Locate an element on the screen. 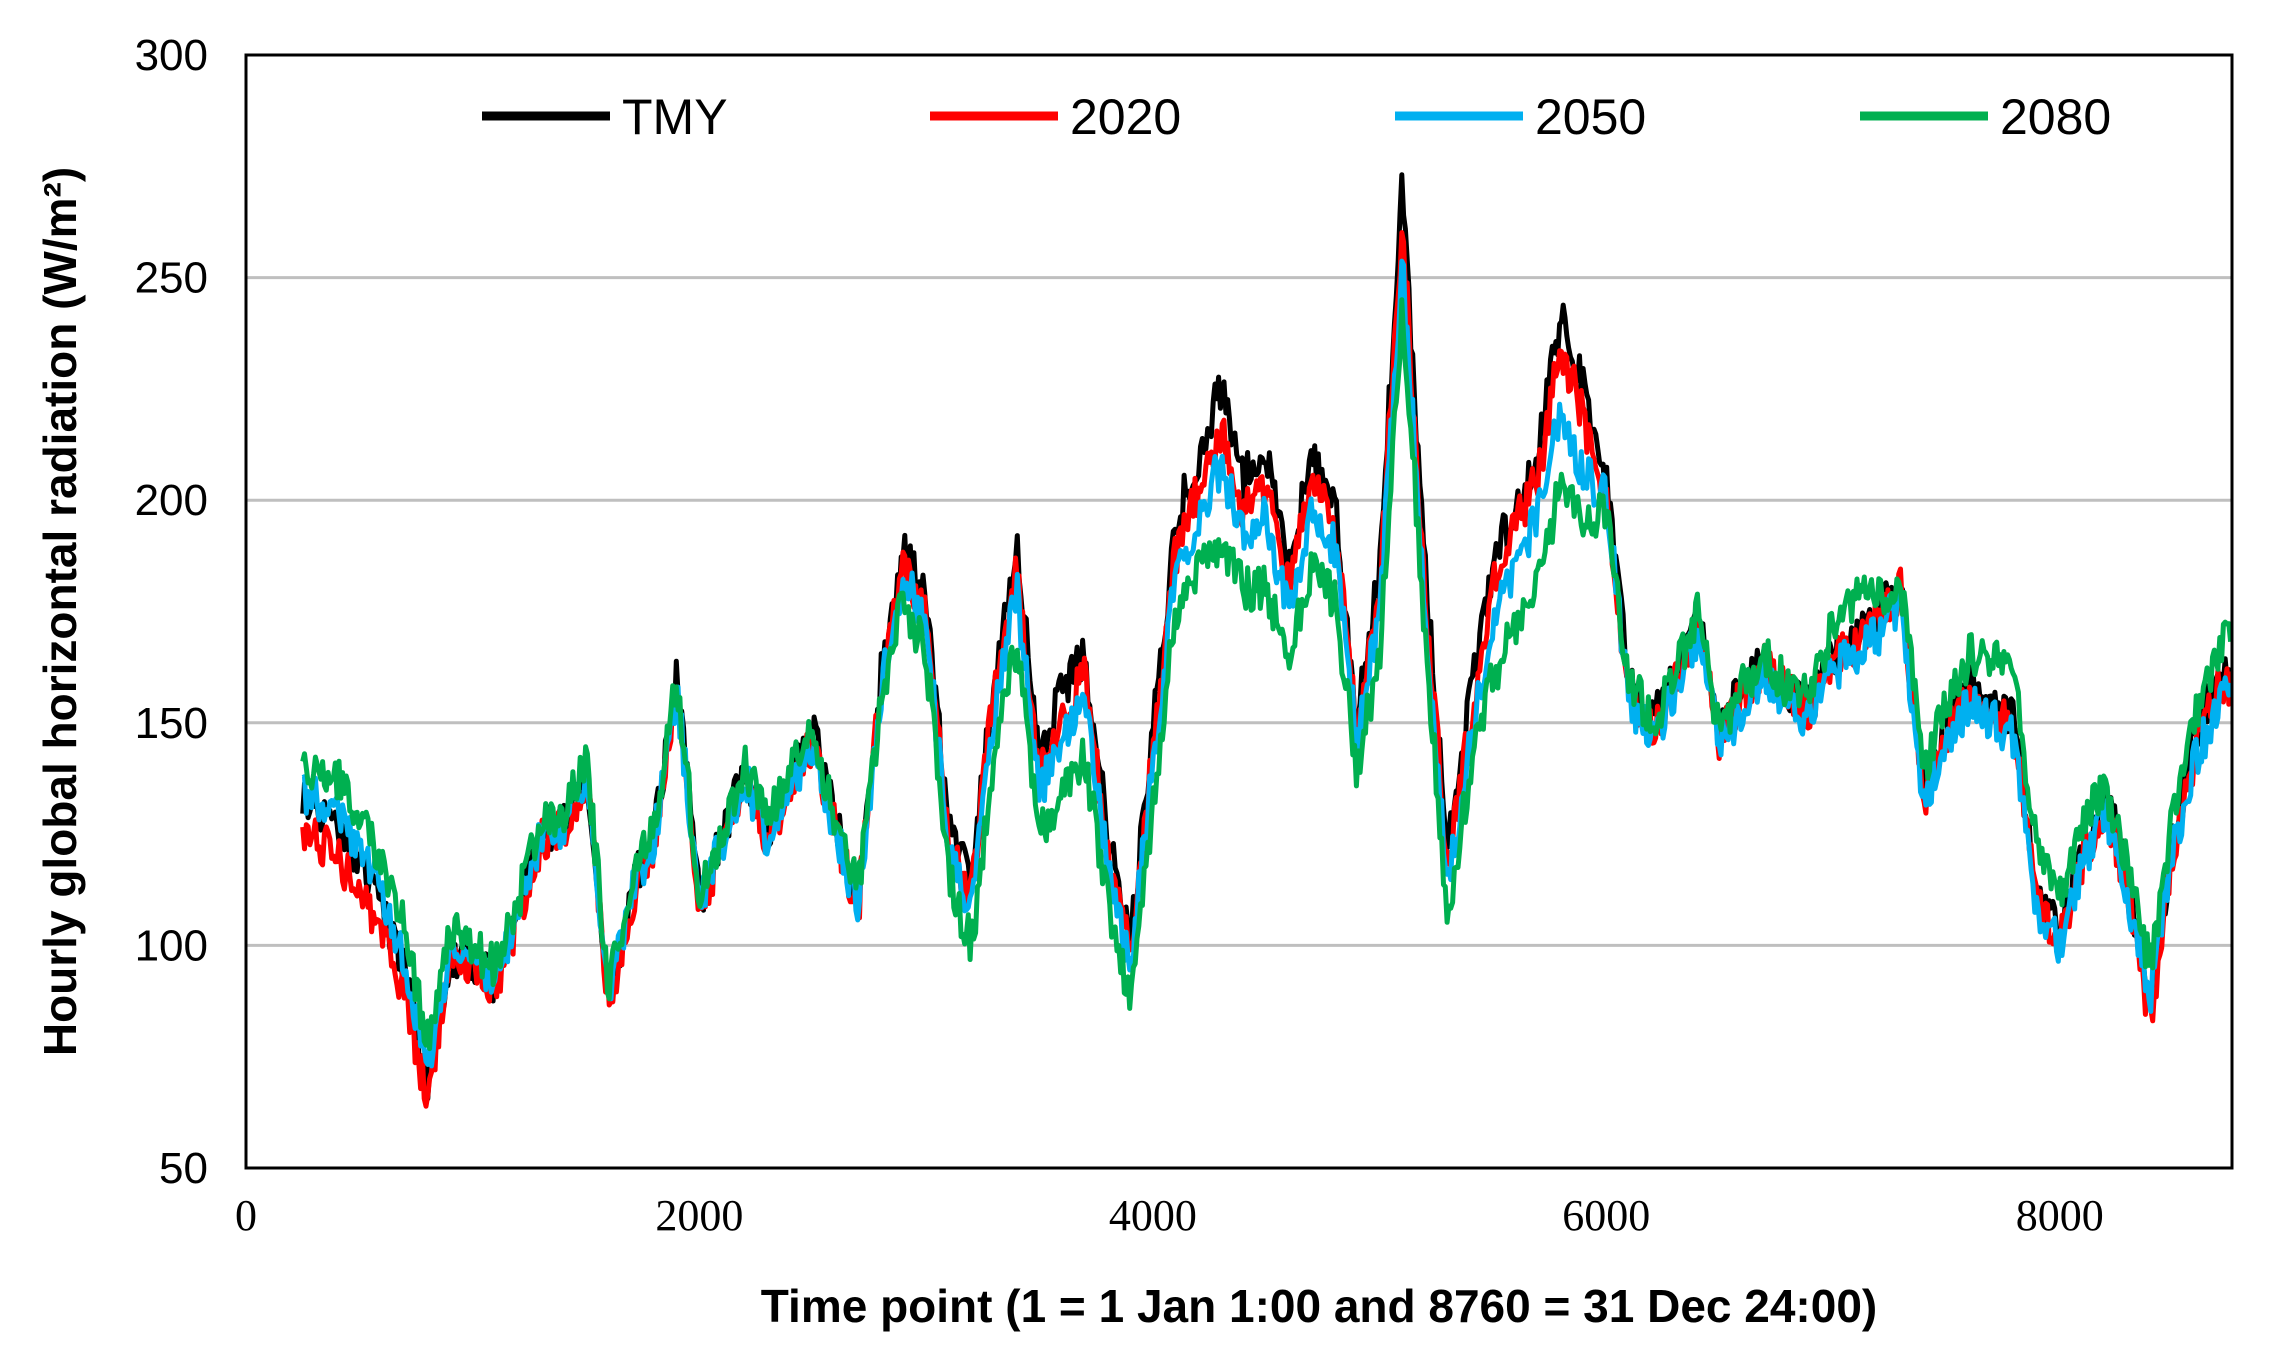 This screenshot has height=1368, width=2294. x-tick-label: 0 is located at coordinates (246, 1215).